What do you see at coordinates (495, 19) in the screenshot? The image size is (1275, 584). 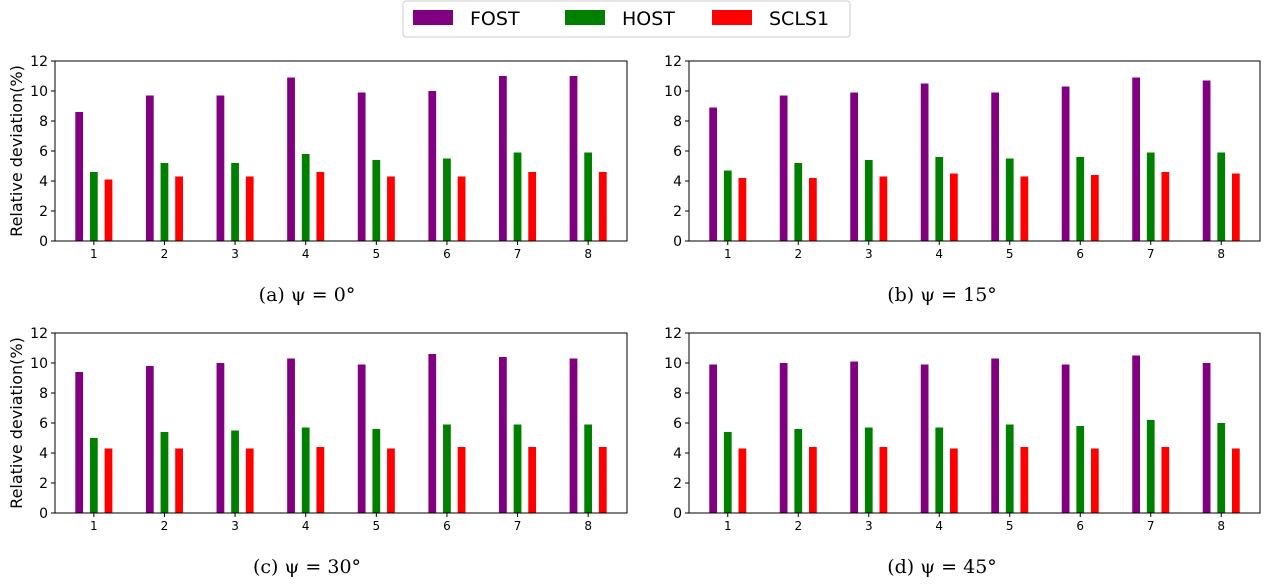 I see `legend-label-fost: FOST` at bounding box center [495, 19].